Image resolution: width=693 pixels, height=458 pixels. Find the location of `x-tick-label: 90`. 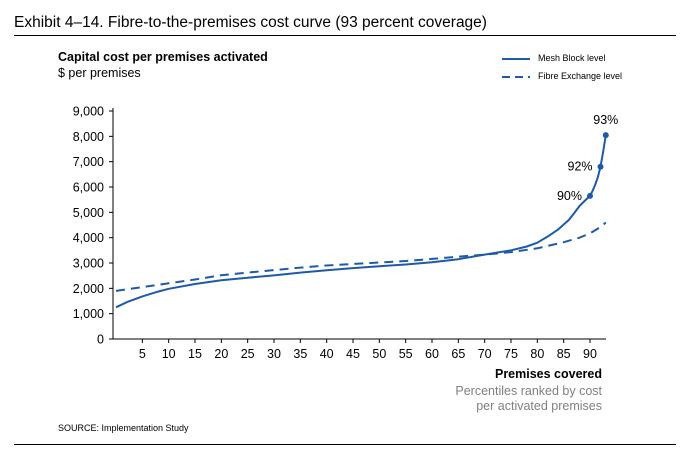

x-tick-label: 90 is located at coordinates (590, 354).